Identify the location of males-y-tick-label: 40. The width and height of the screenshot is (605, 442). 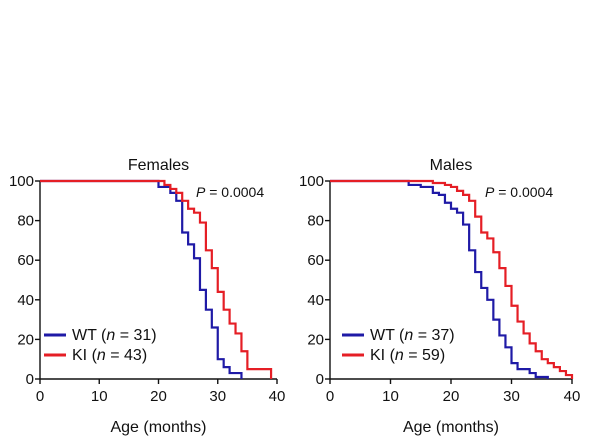
(315, 300).